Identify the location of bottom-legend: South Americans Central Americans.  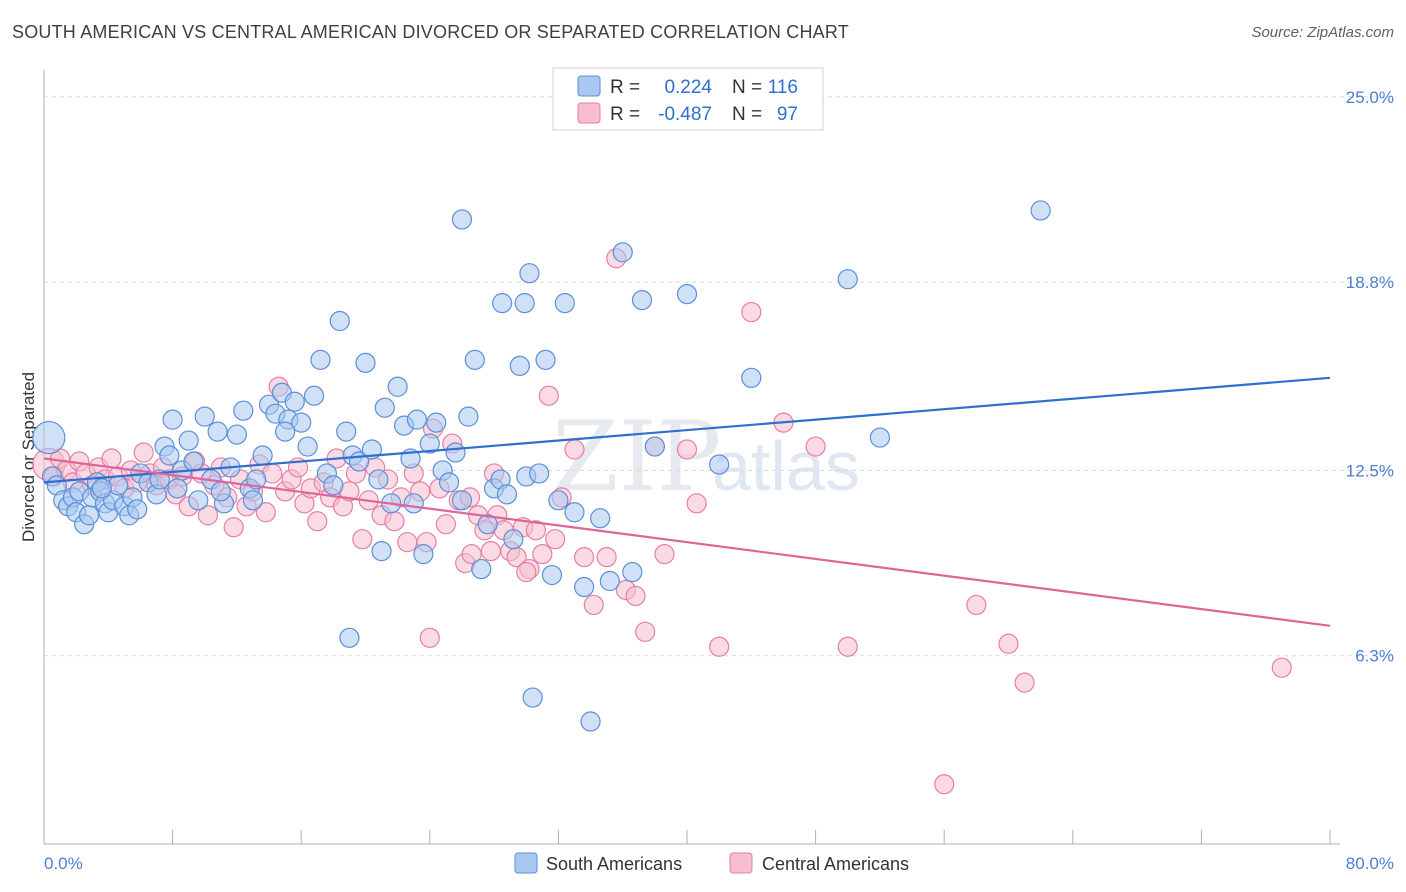
(711, 863).